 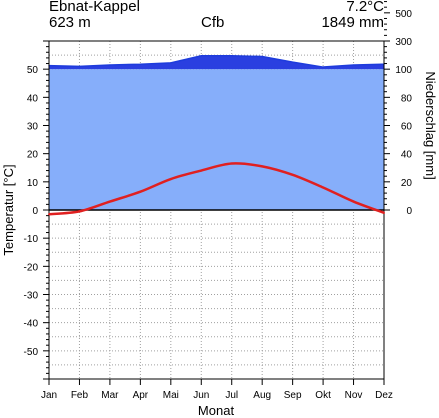 What do you see at coordinates (352, 22) in the screenshot?
I see `annual-precipitation: 1849 mm` at bounding box center [352, 22].